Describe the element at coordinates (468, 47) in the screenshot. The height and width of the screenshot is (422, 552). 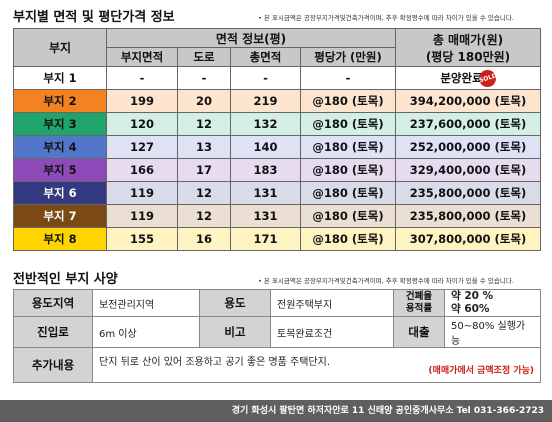
I see `header-total-price: 총 매매가(원) (평당 180만원)` at that location.